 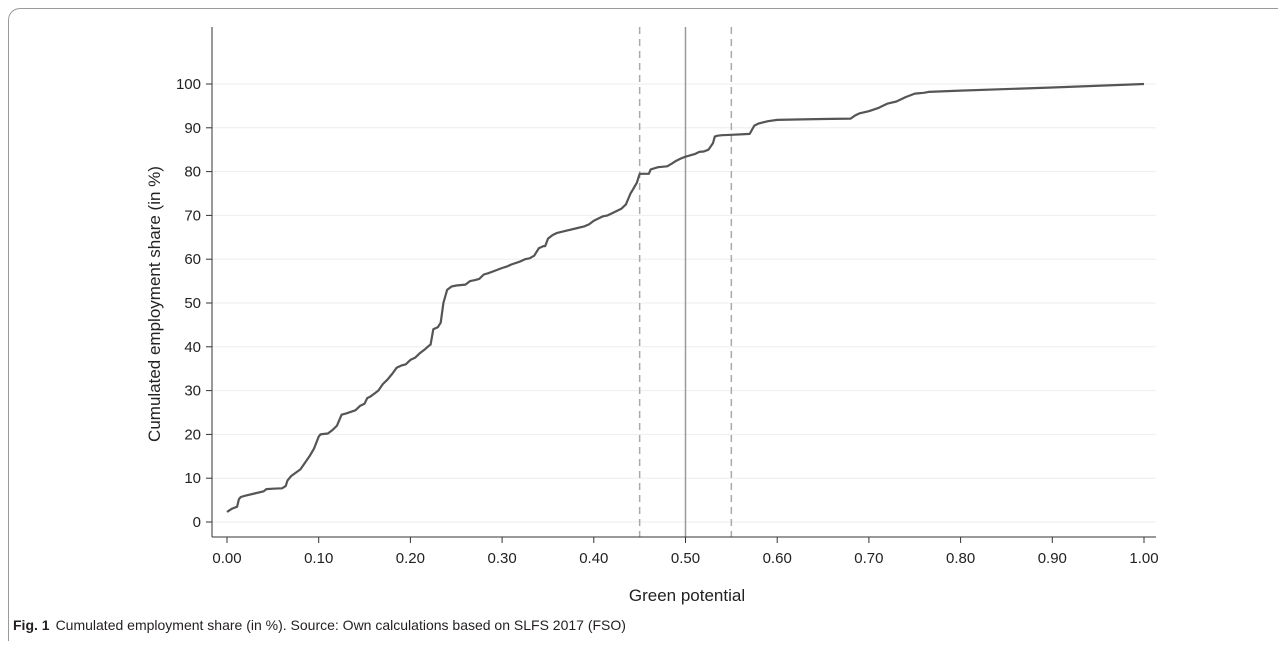 What do you see at coordinates (687, 595) in the screenshot?
I see `x-axis-title: Green potential` at bounding box center [687, 595].